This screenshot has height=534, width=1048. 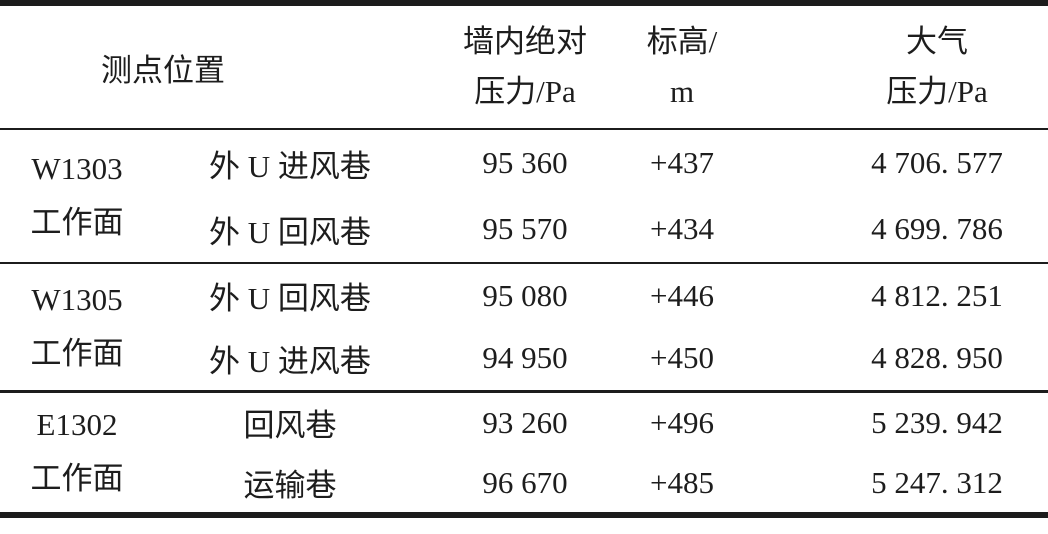 What do you see at coordinates (937, 358) in the screenshot?
I see `atmos-pressure-cell: 4 828. 950` at bounding box center [937, 358].